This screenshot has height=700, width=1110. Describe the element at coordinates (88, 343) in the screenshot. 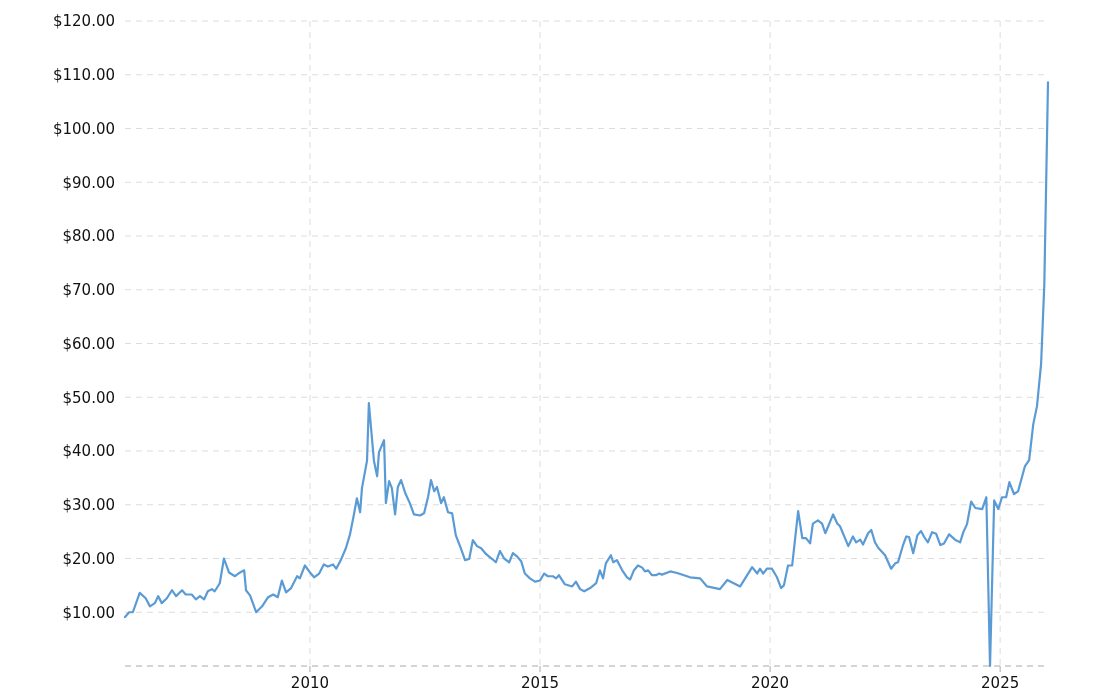

I see `y-tick-label: $60.00` at that location.